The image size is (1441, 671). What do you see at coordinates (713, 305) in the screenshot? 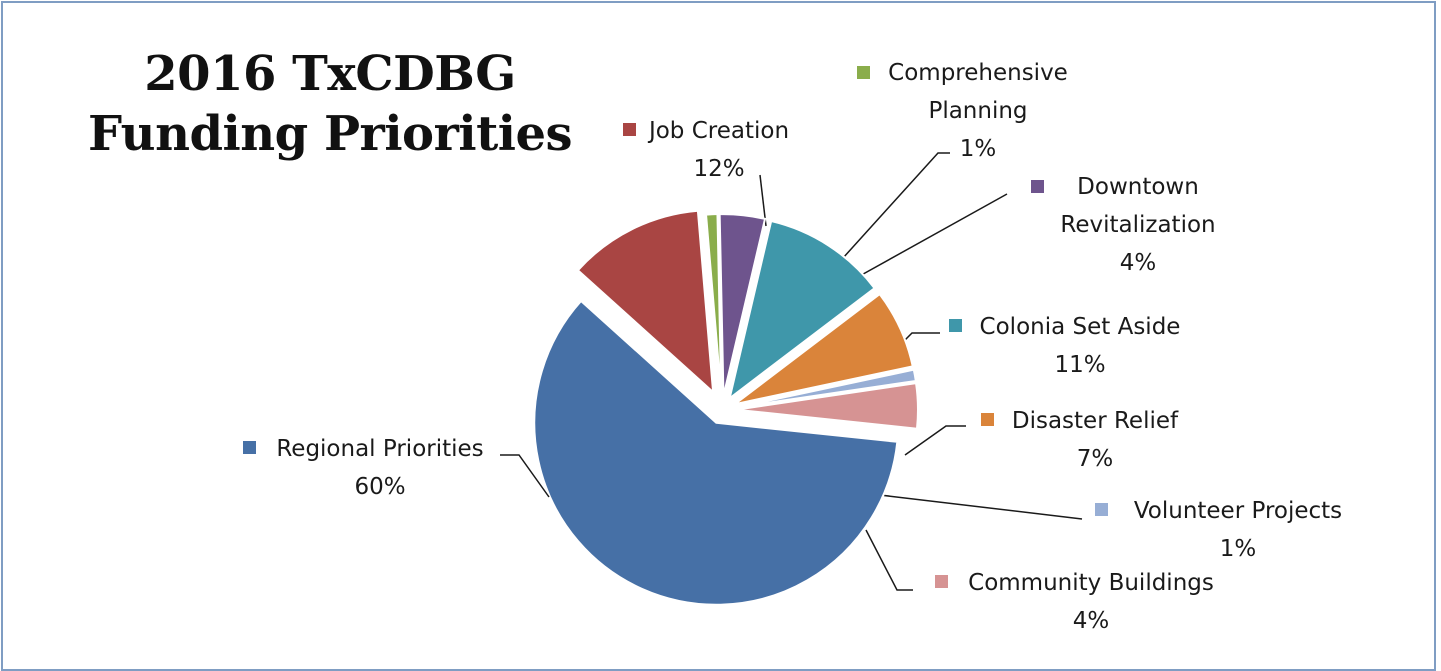
I see `pie-slice-planning` at bounding box center [713, 305].